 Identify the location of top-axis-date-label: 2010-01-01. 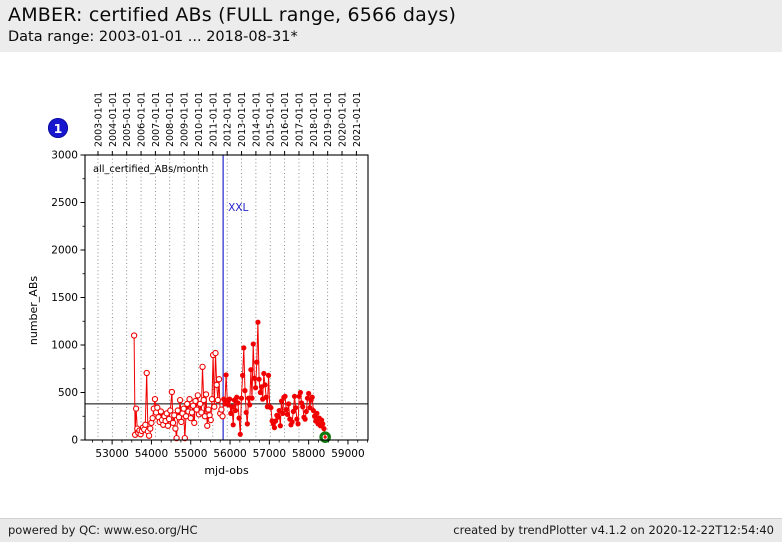
(199, 119).